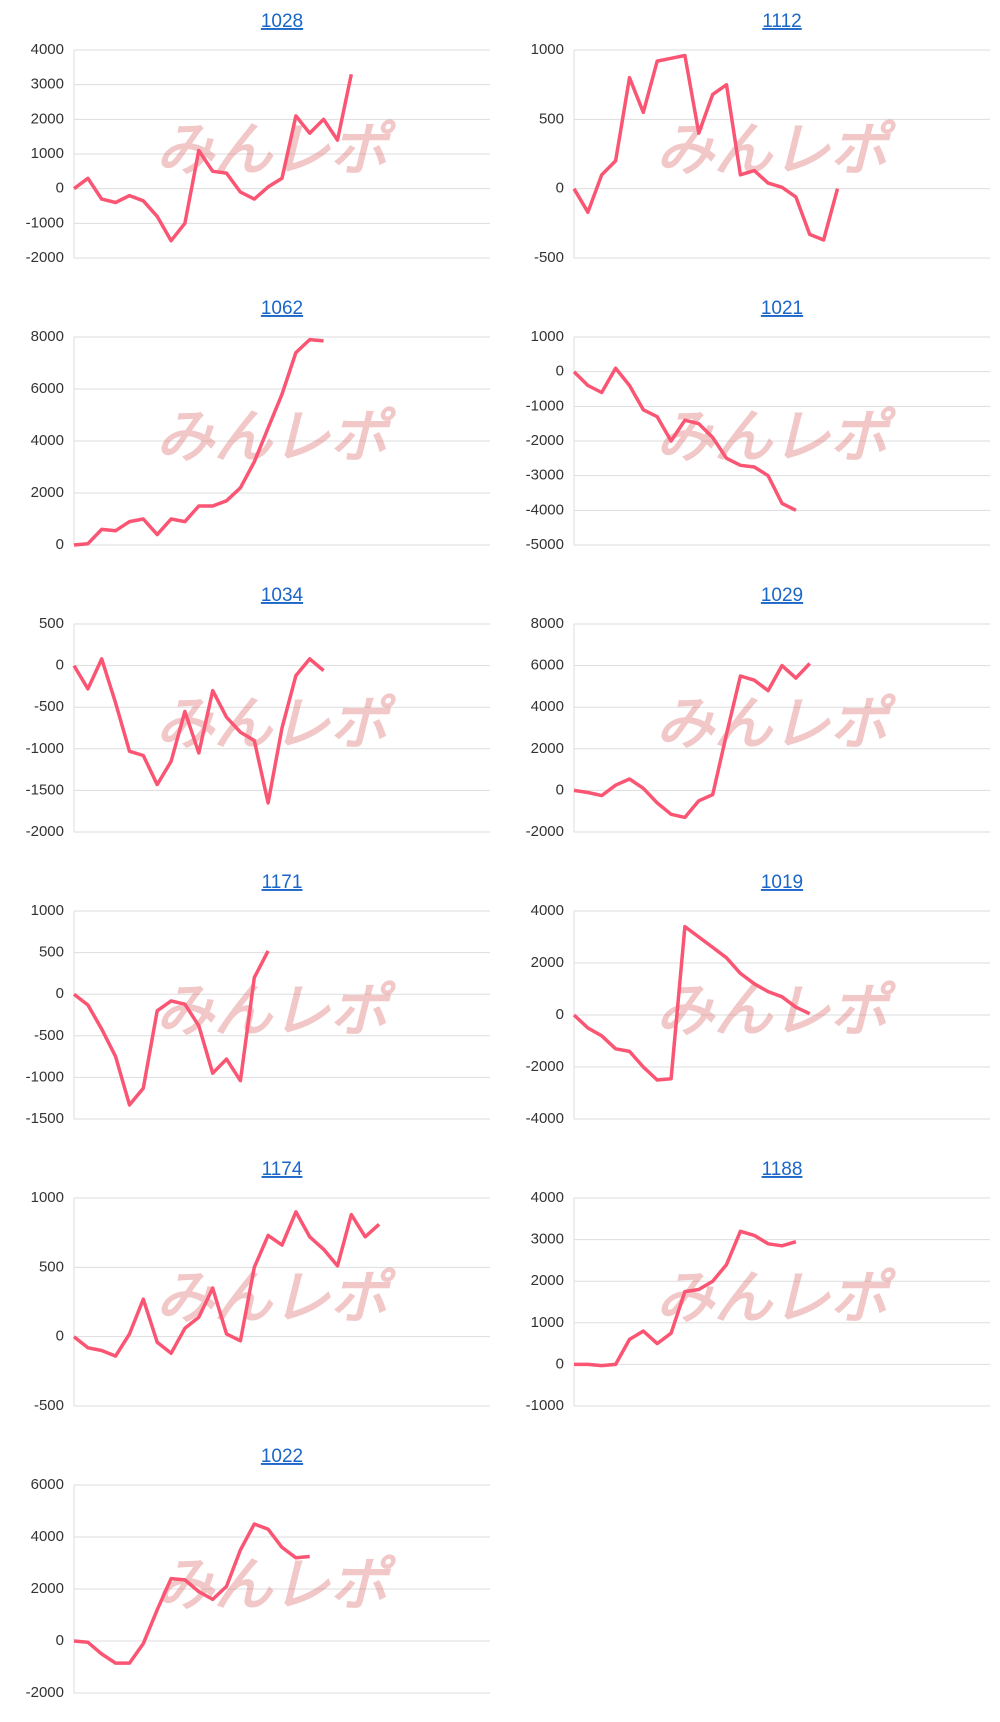  I want to click on chart-panel: 1019 -4000 -2000 0 2000 4000 みんレポ, so click(758, 999).